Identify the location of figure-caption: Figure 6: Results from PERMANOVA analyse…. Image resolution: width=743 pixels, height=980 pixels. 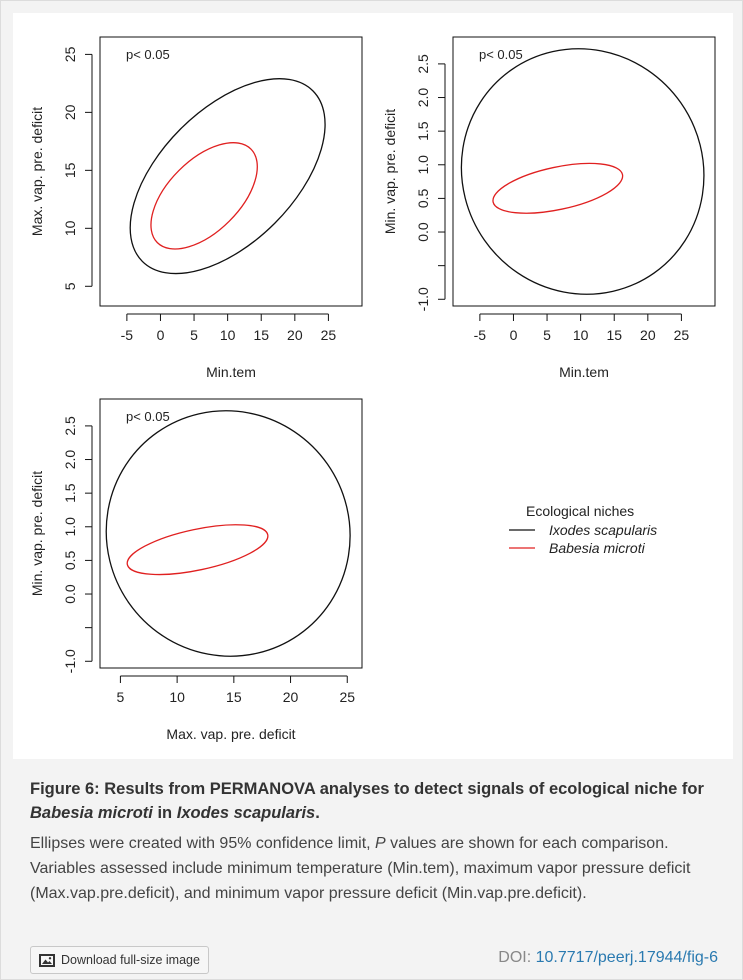
(375, 841).